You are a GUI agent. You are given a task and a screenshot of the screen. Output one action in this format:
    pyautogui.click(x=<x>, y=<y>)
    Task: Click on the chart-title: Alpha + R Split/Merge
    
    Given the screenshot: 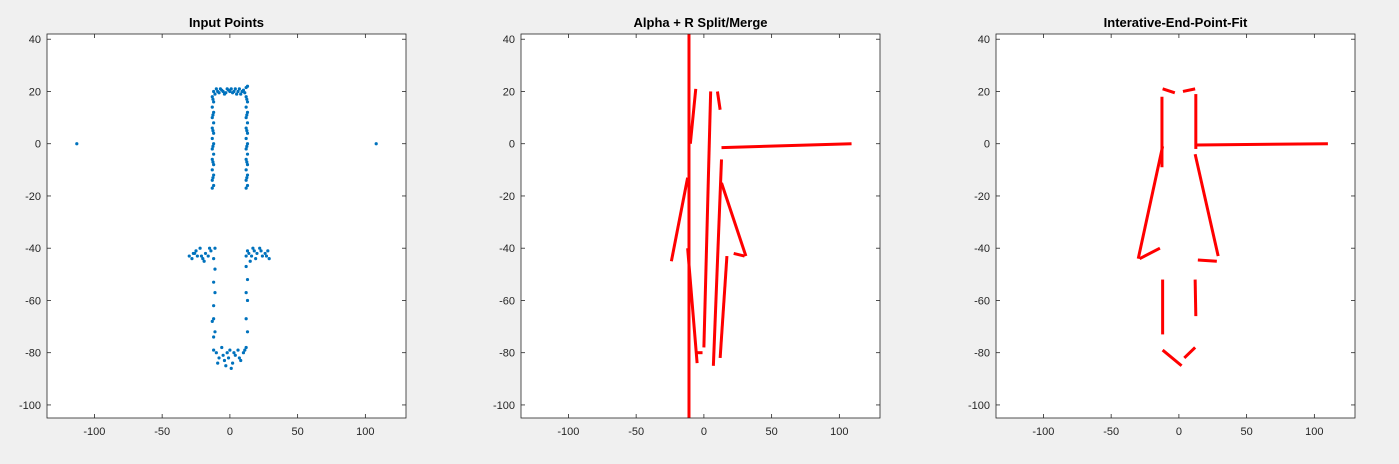 What is the action you would take?
    pyautogui.click(x=701, y=22)
    